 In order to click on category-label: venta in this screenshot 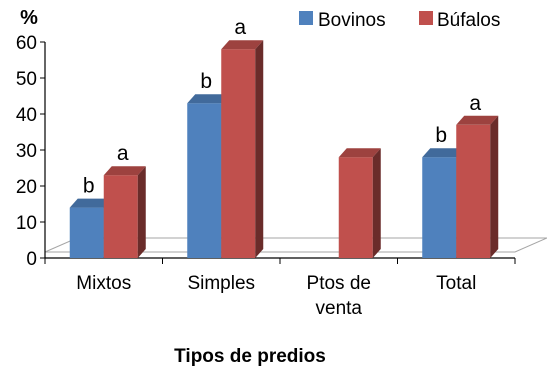, I will do `click(339, 308)`.